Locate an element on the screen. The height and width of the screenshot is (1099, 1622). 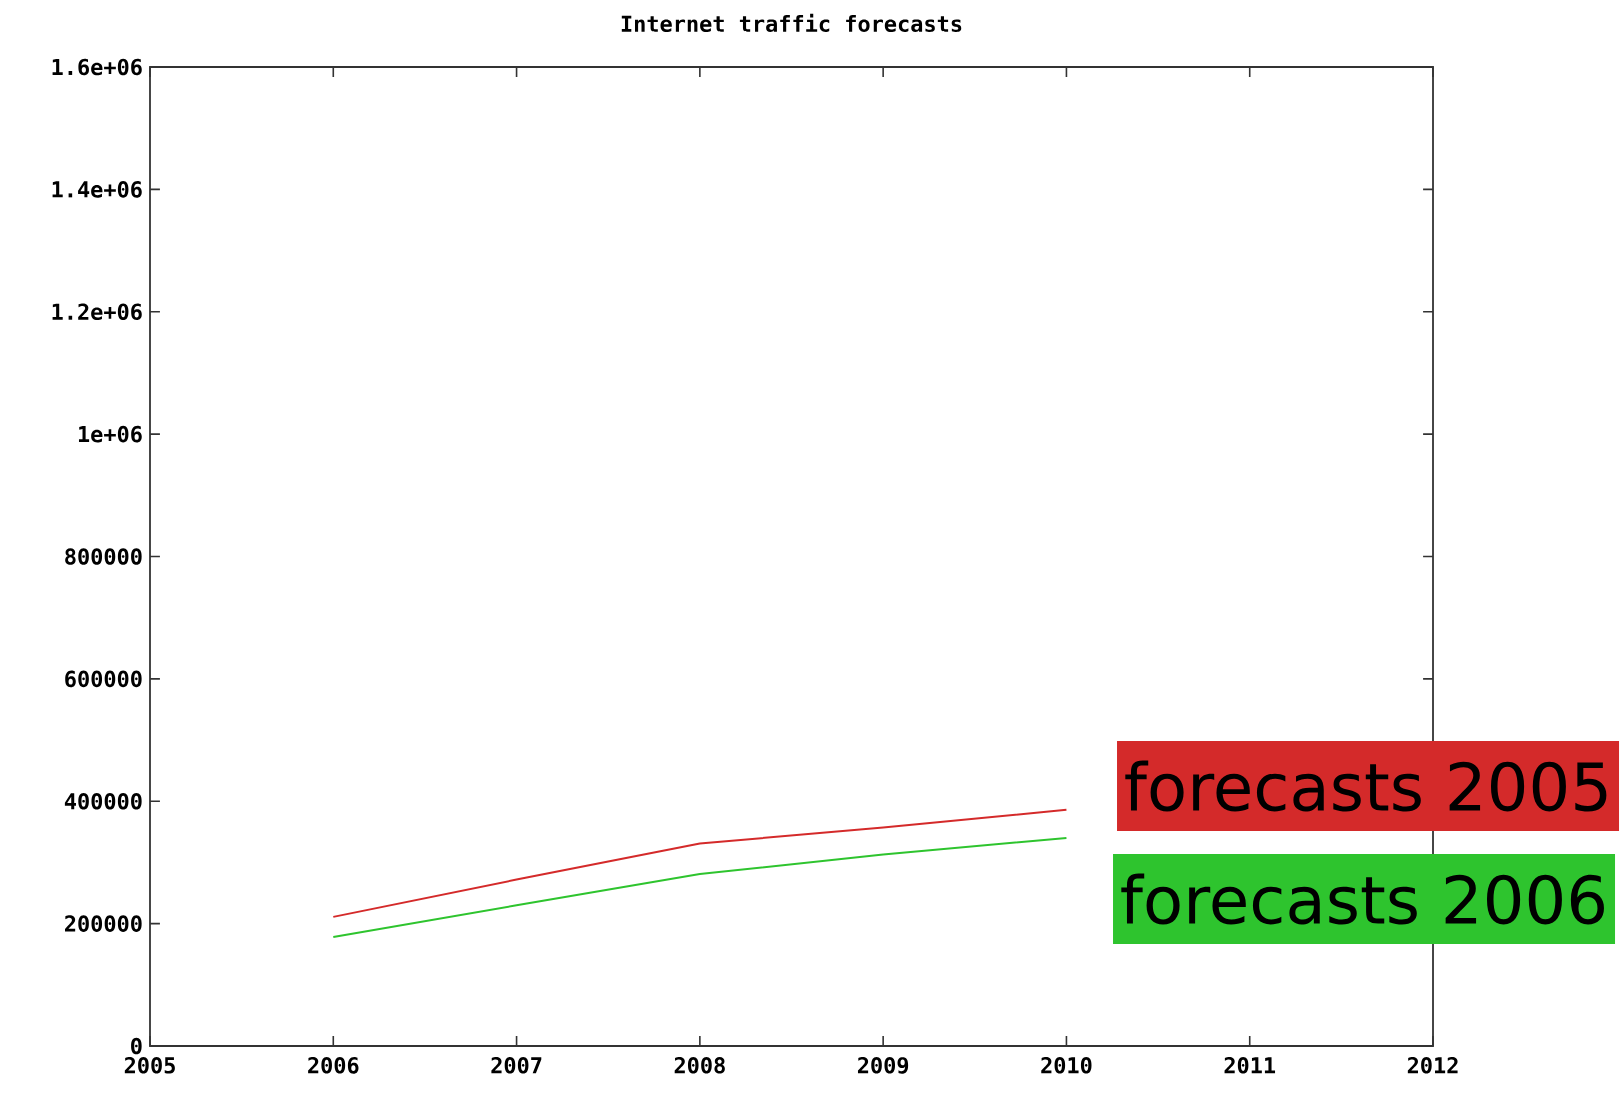
series-label: forecasts 2005 is located at coordinates (1366, 786).